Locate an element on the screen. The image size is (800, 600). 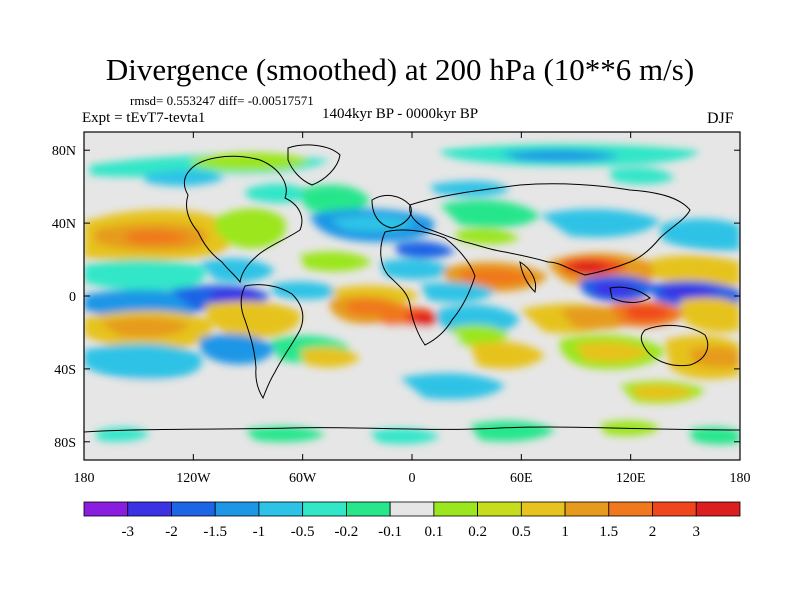
colorbar: -3 -2 -1.5 -1 -0.5 -0.2 -0.1 0.1 0.2 0.5 1 1.5 2 3 is located at coordinates (412, 520).